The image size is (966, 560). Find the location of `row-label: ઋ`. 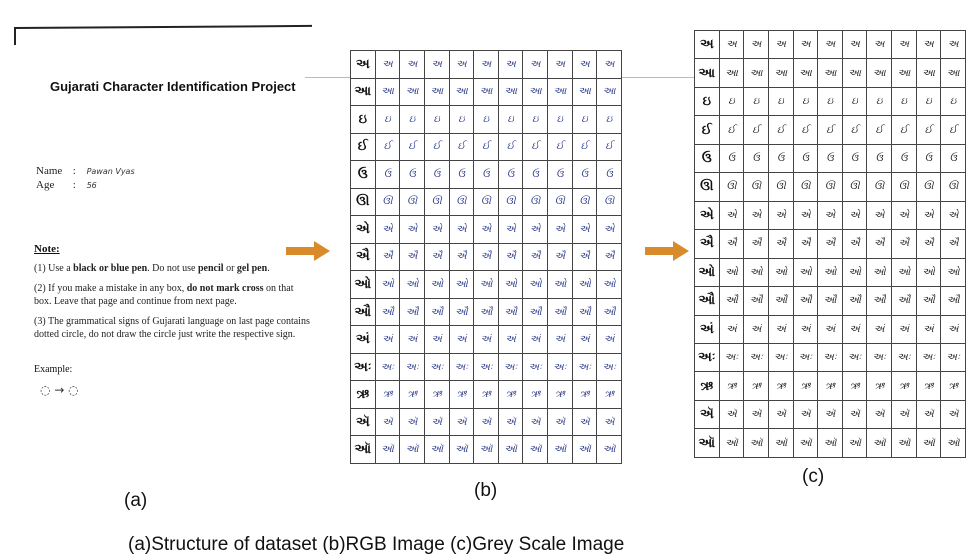

row-label: ઋ is located at coordinates (707, 386).